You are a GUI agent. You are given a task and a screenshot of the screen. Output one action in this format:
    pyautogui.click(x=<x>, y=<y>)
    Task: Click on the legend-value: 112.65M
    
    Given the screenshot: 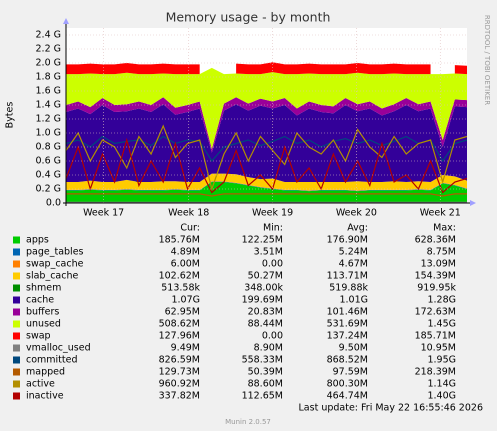 What is the action you would take?
    pyautogui.click(x=262, y=396)
    